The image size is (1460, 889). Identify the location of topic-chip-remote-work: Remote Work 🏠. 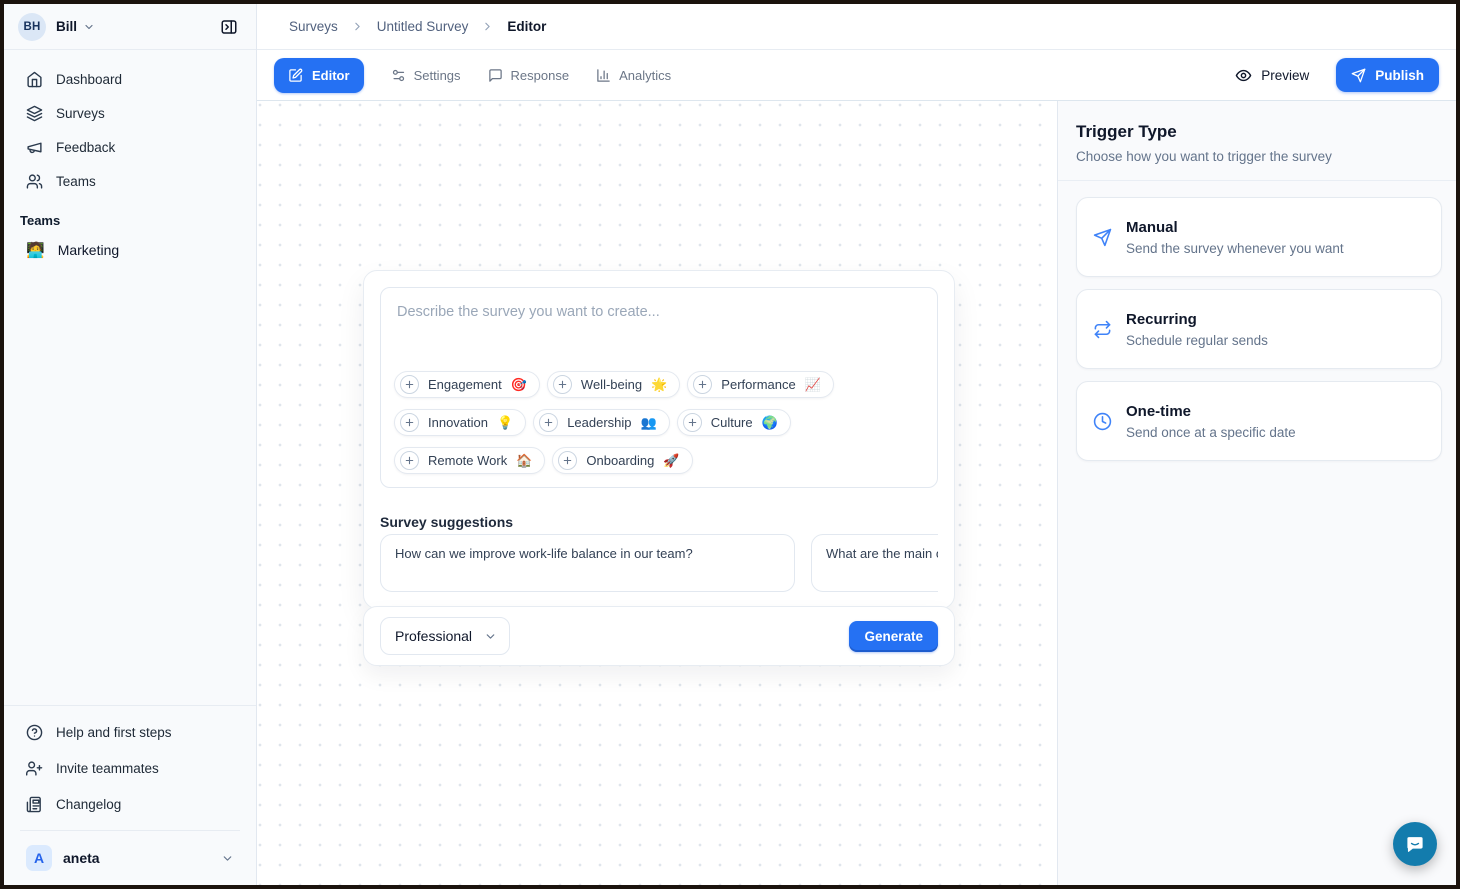
(470, 460).